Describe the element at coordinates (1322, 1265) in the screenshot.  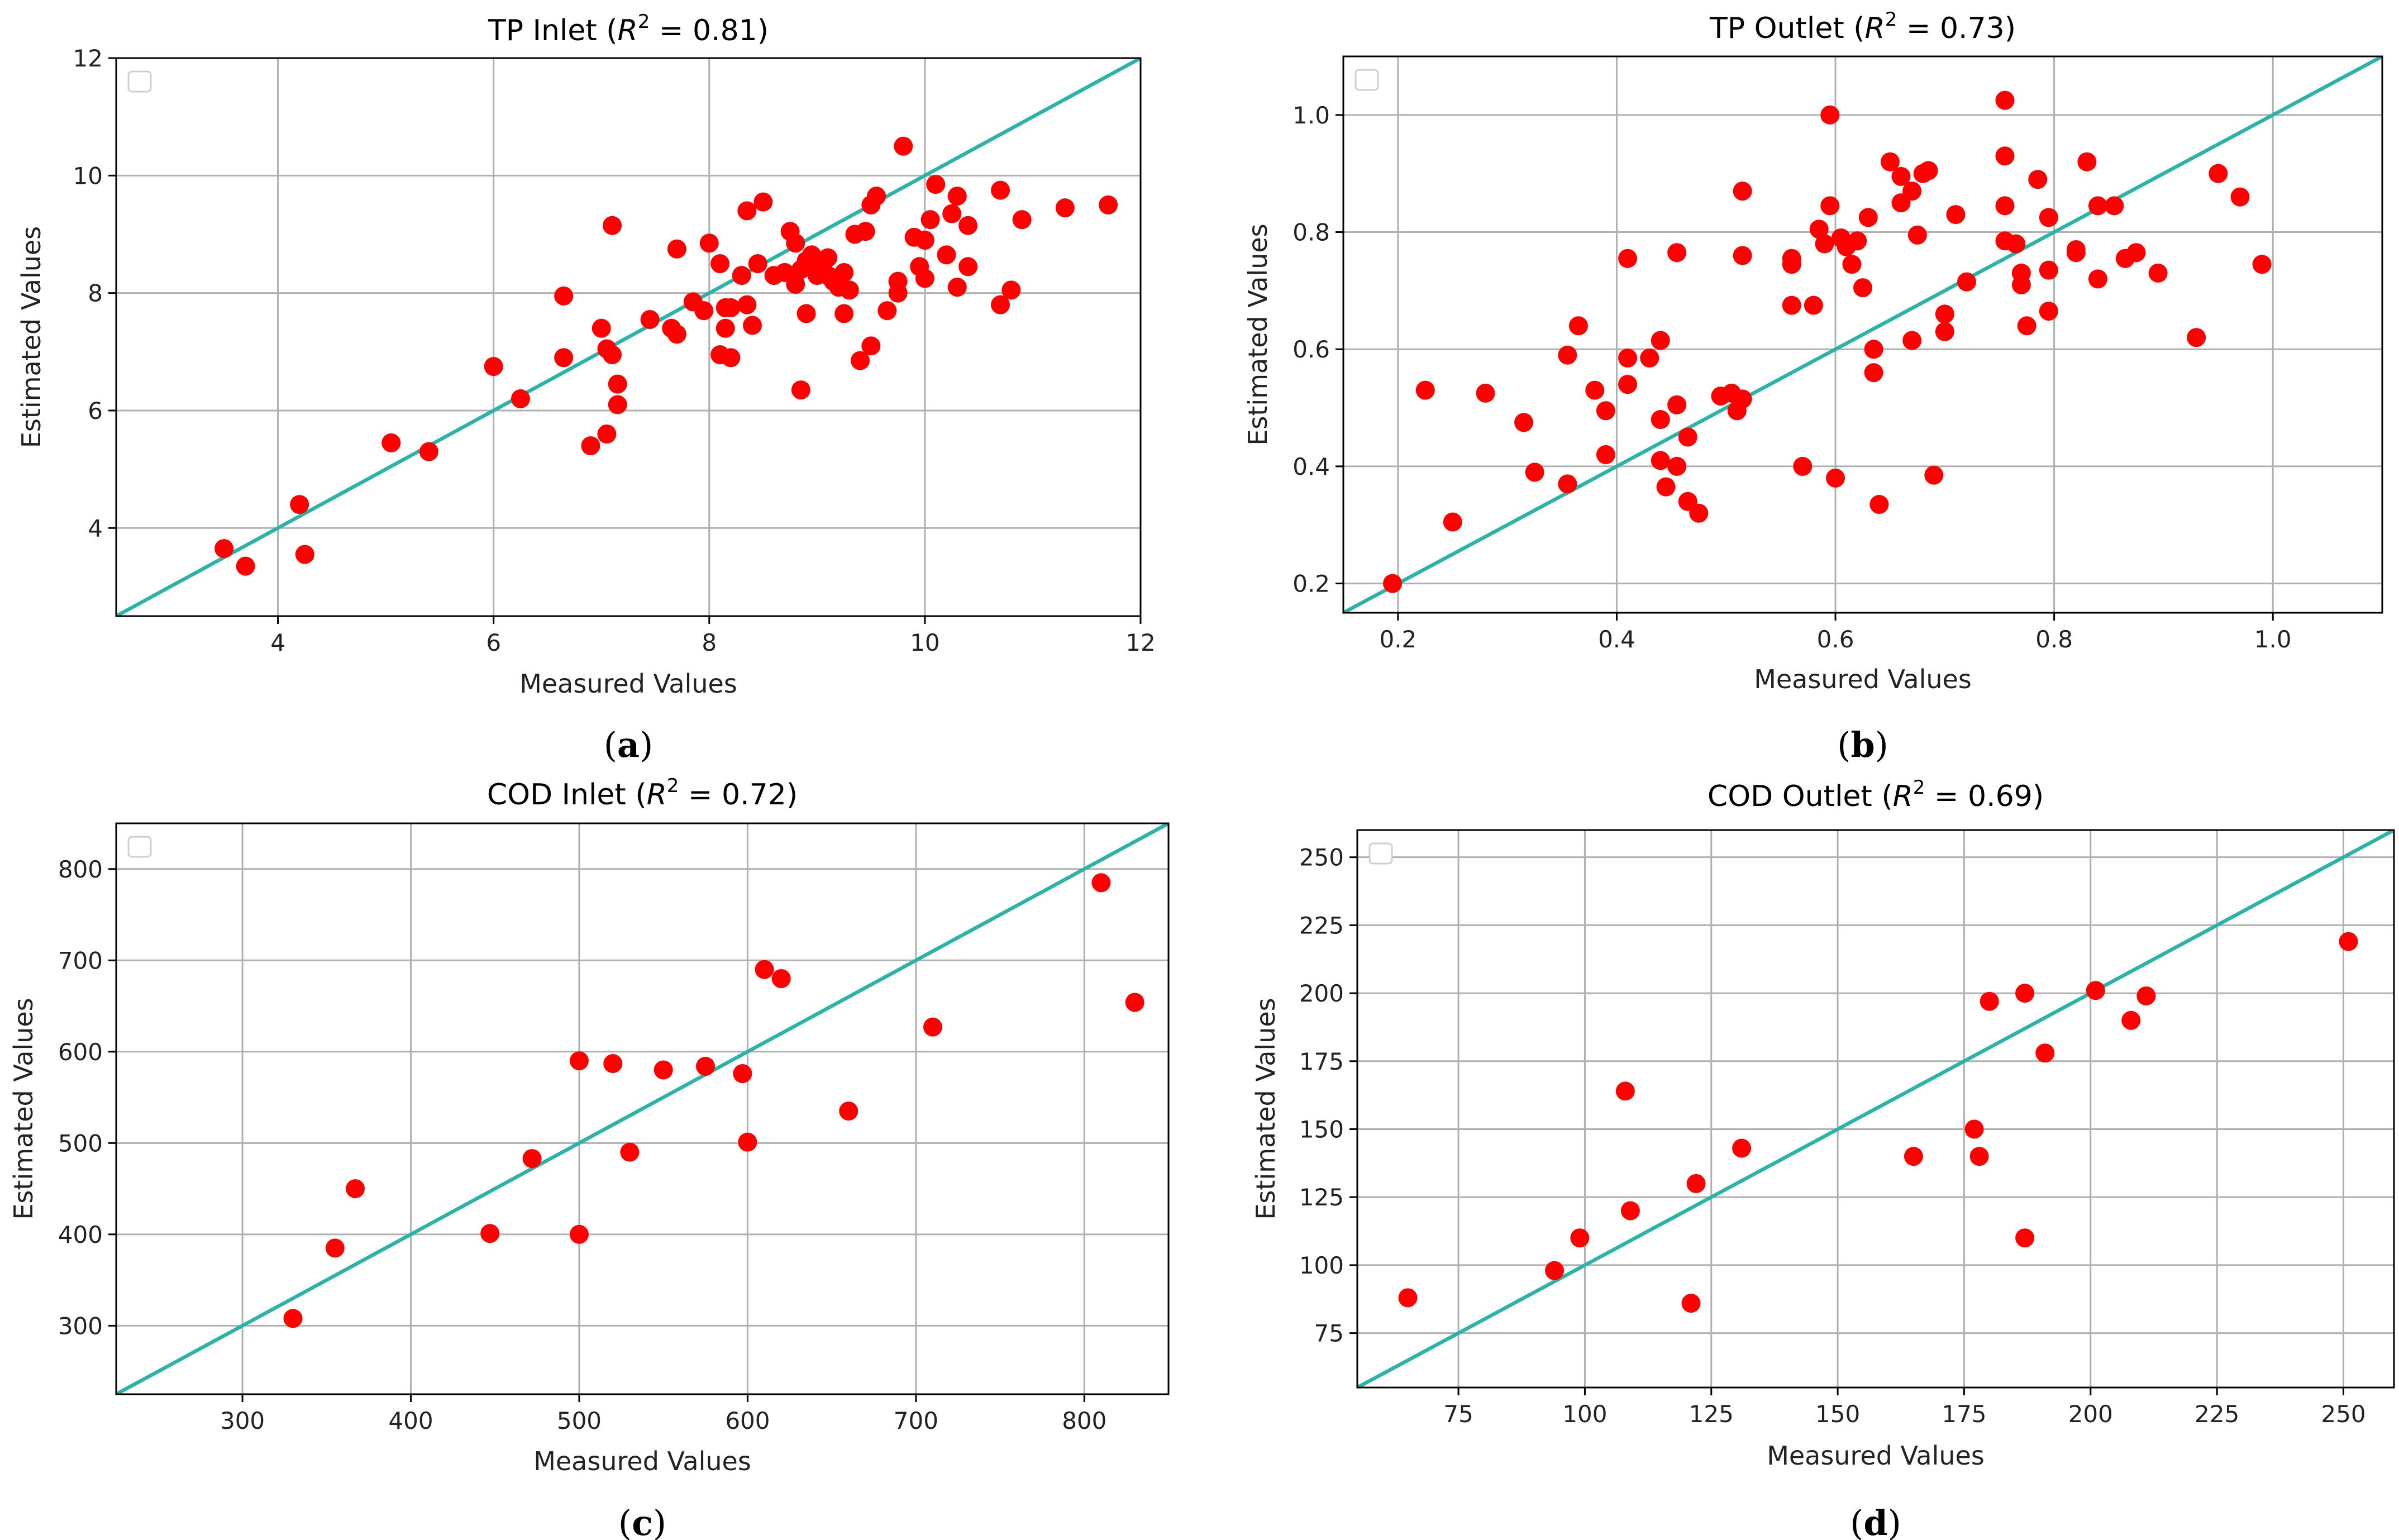
I see `y-tick-label: 100` at that location.